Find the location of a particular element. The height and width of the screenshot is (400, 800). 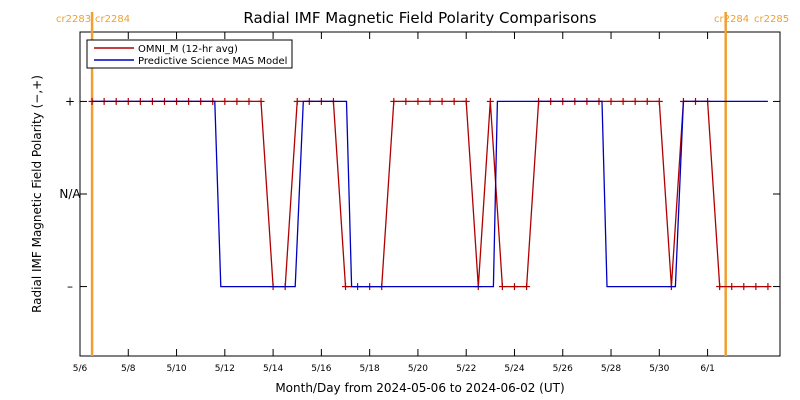

x-tick-label-2: 5/10 is located at coordinates (176, 369).